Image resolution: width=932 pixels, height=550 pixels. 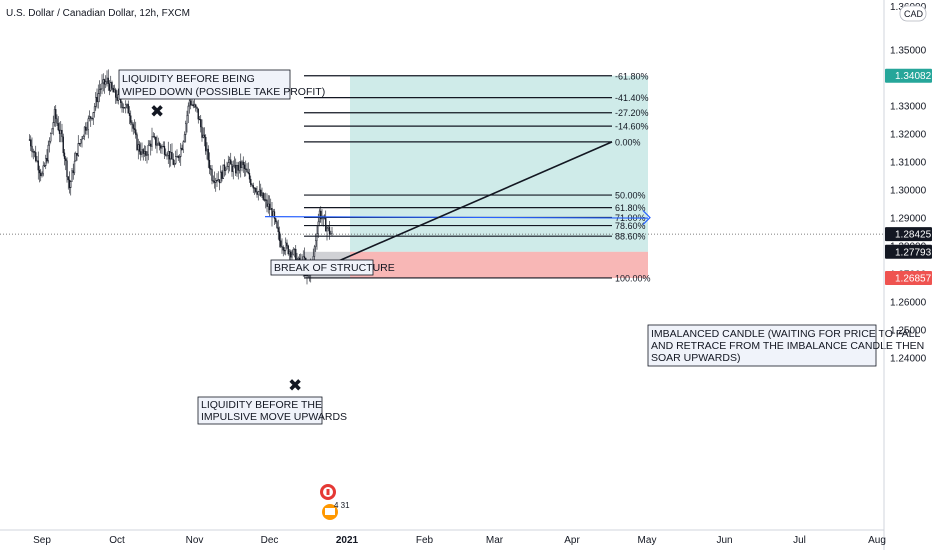 I want to click on trend-line, so click(x=458, y=209).